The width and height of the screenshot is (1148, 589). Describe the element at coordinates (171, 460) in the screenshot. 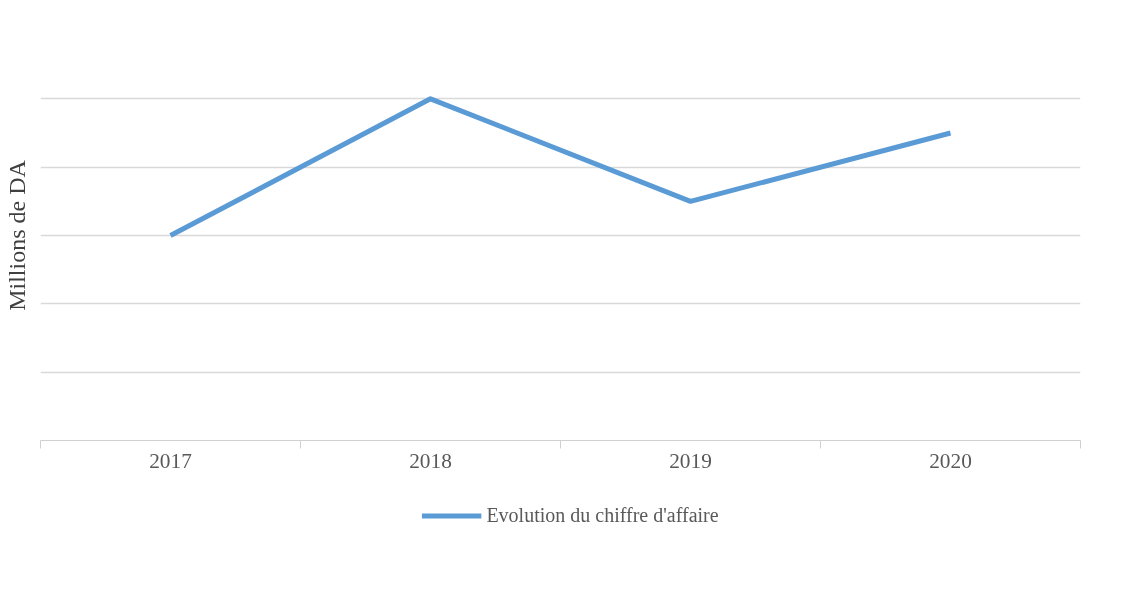

I see `x-tick-label: 2017` at that location.